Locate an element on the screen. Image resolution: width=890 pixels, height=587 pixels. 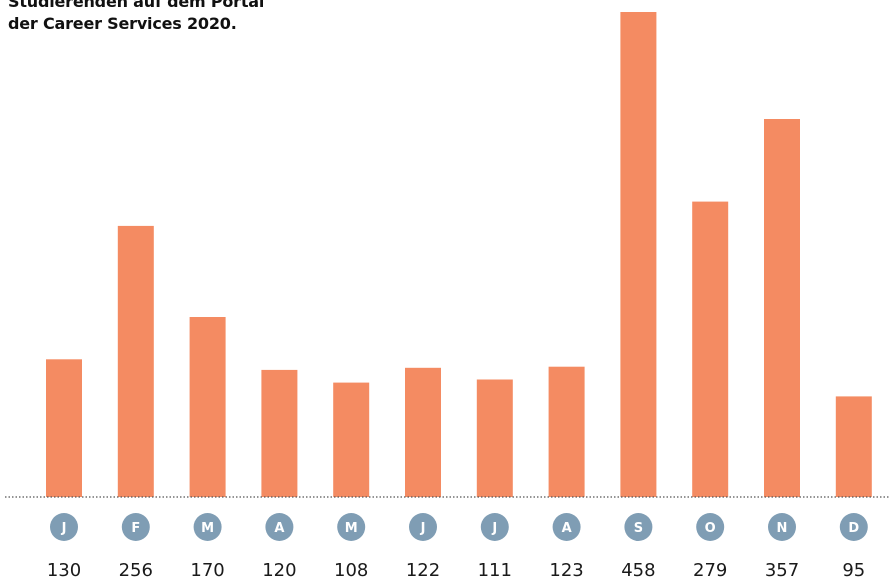
month-label-6: J is located at coordinates (423, 528).